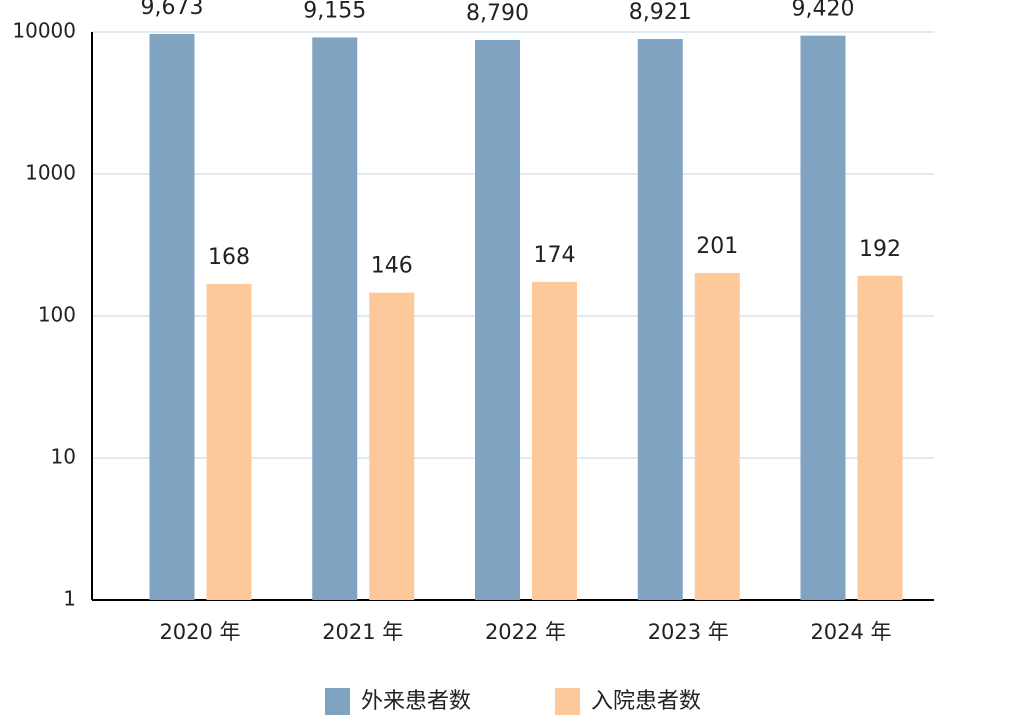 The height and width of the screenshot is (720, 1021). Describe the element at coordinates (334, 11) in the screenshot. I see `value-label: 9,155` at that location.